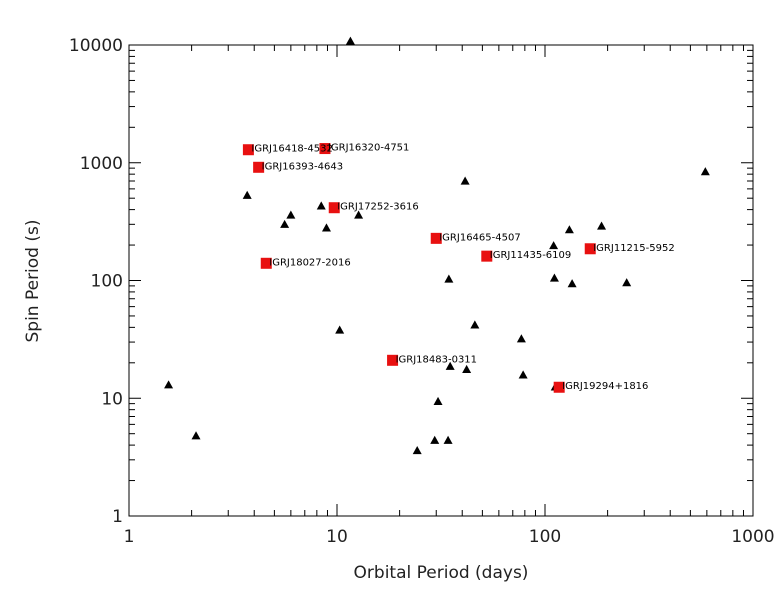  What do you see at coordinates (752, 537) in the screenshot?
I see `x-tick-label: 1000` at bounding box center [752, 537].